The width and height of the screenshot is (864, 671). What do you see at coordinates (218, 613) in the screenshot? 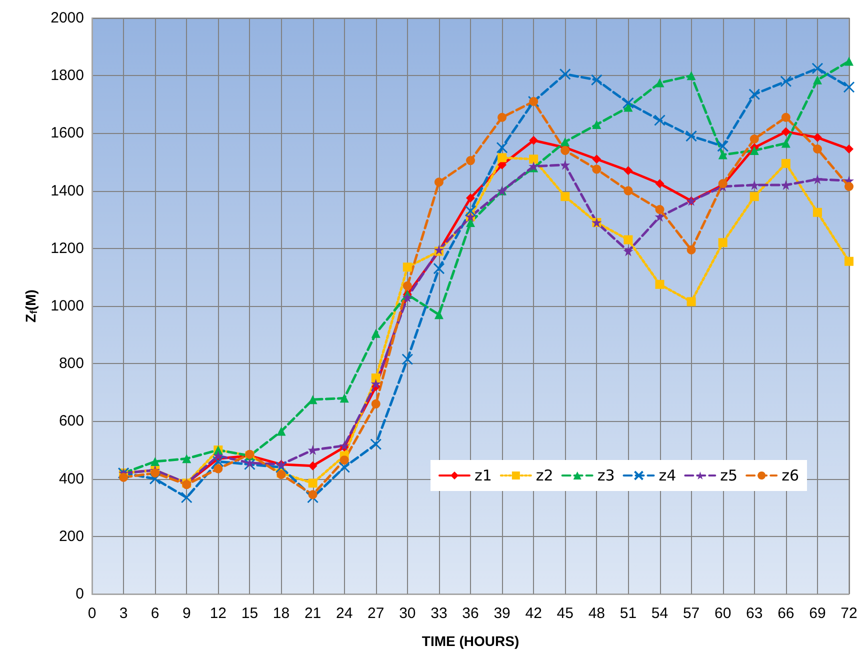
I see `x-tick-label: 12` at bounding box center [218, 613].